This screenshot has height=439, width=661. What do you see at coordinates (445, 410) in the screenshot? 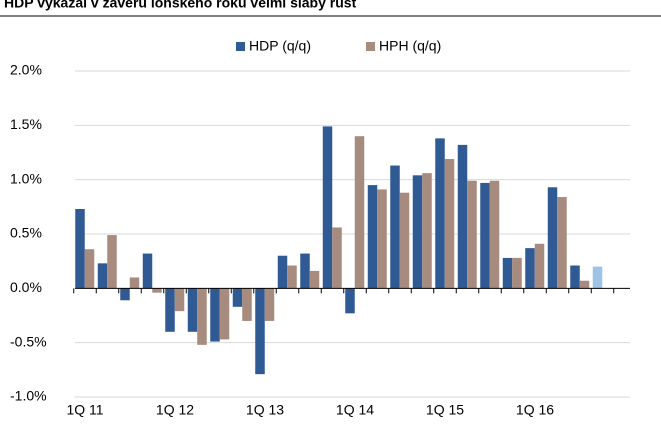
I see `x-tick-label: 1Q 15` at bounding box center [445, 410].